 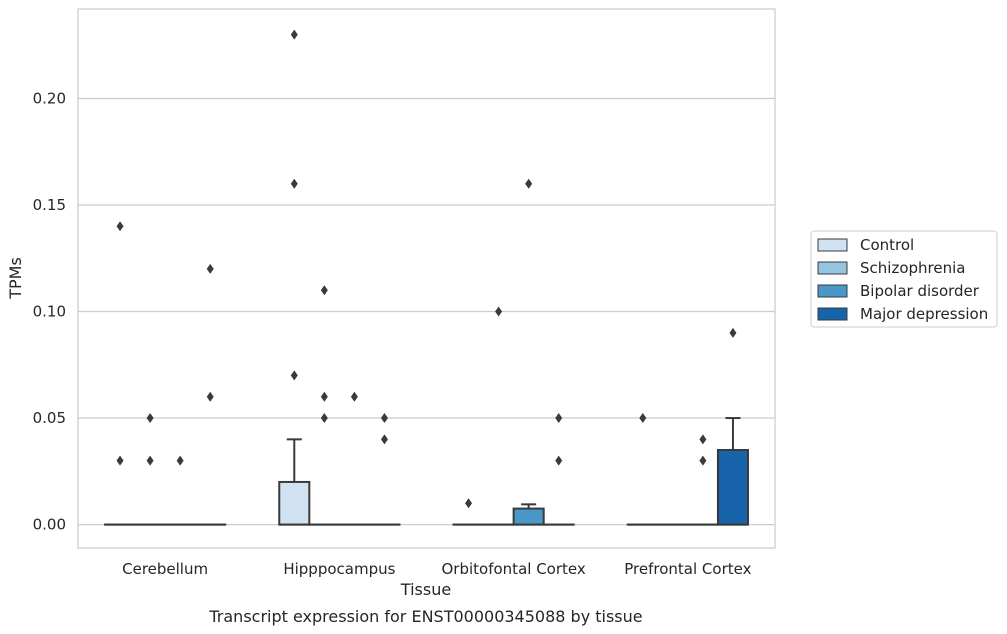 What do you see at coordinates (924, 314) in the screenshot?
I see `legend-label: Major depression` at bounding box center [924, 314].